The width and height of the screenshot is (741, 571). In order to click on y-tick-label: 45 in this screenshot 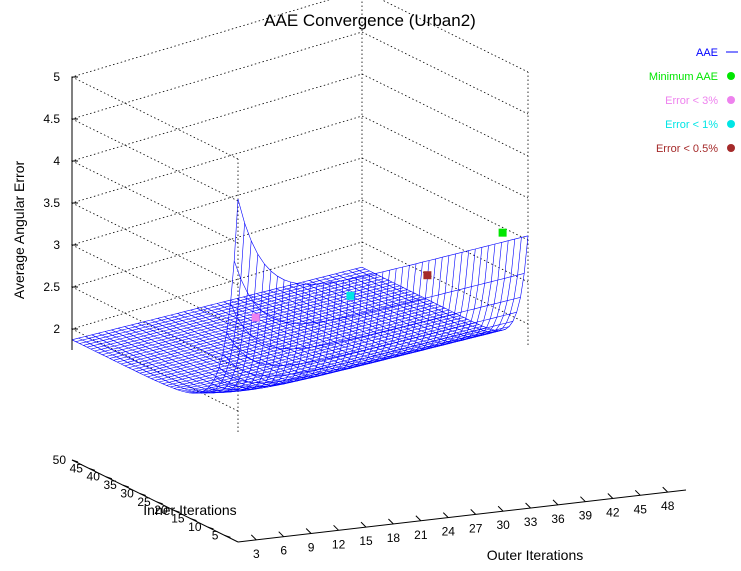, I will do `click(77, 468)`.